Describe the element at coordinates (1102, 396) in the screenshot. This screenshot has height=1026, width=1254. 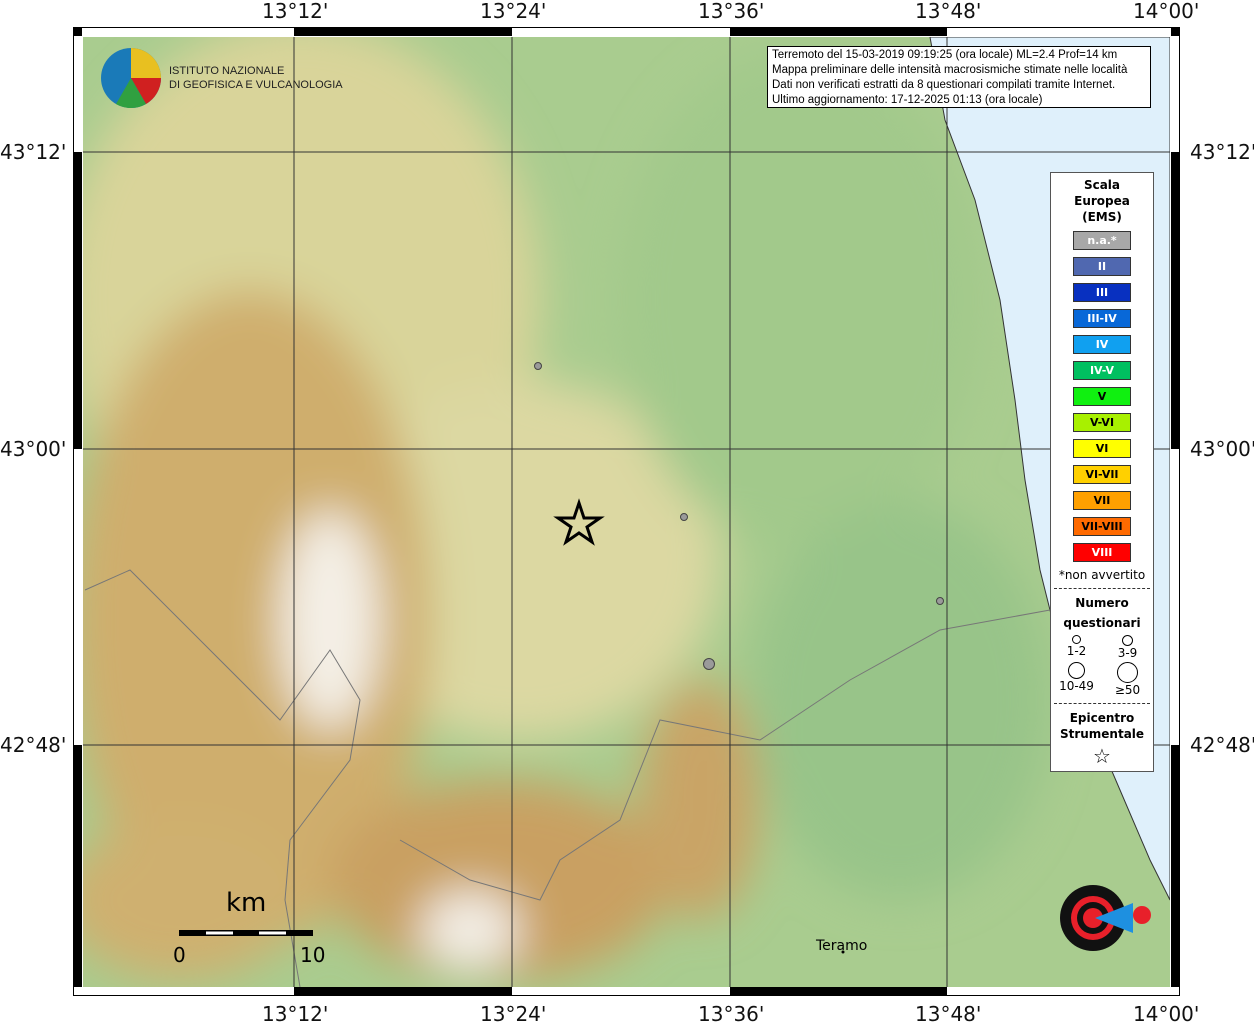
I see `legend-class-6: V` at that location.